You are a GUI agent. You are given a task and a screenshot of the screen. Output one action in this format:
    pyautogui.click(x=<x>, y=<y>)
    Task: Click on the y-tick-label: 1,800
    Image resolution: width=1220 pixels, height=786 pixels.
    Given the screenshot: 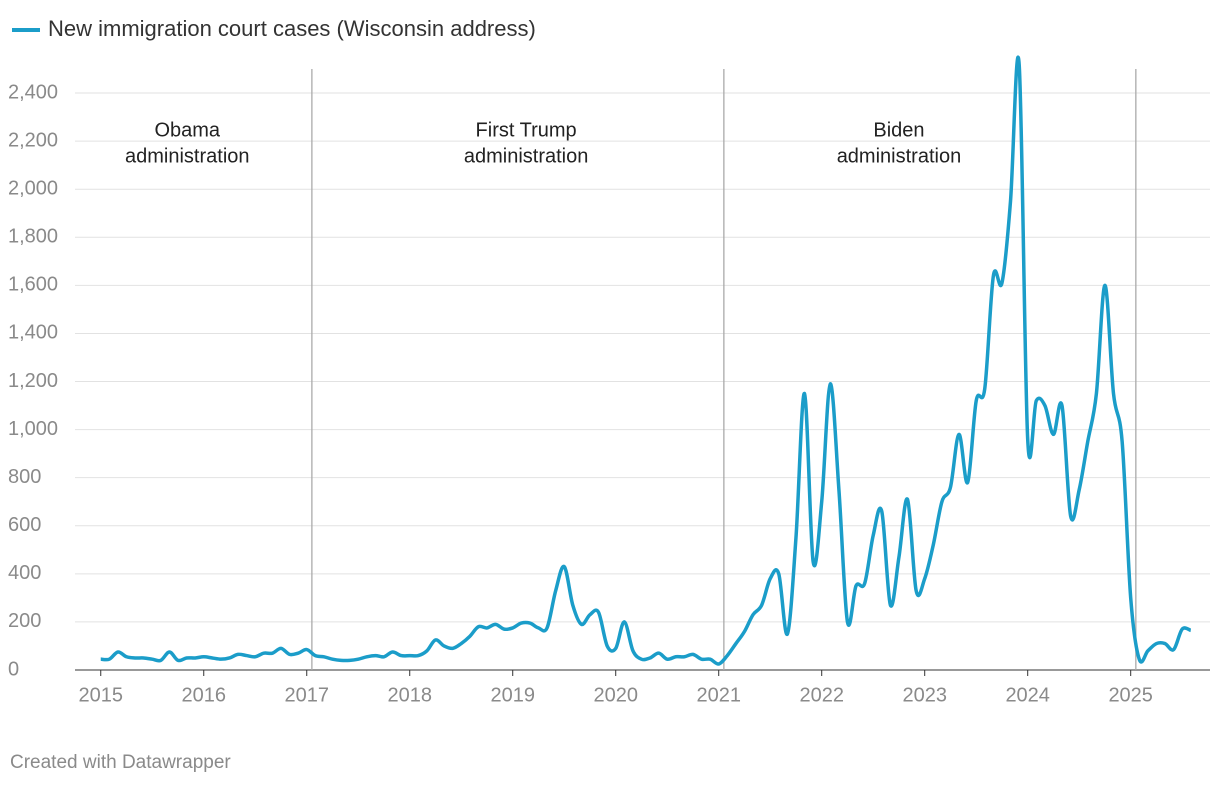 What is the action you would take?
    pyautogui.click(x=33, y=237)
    